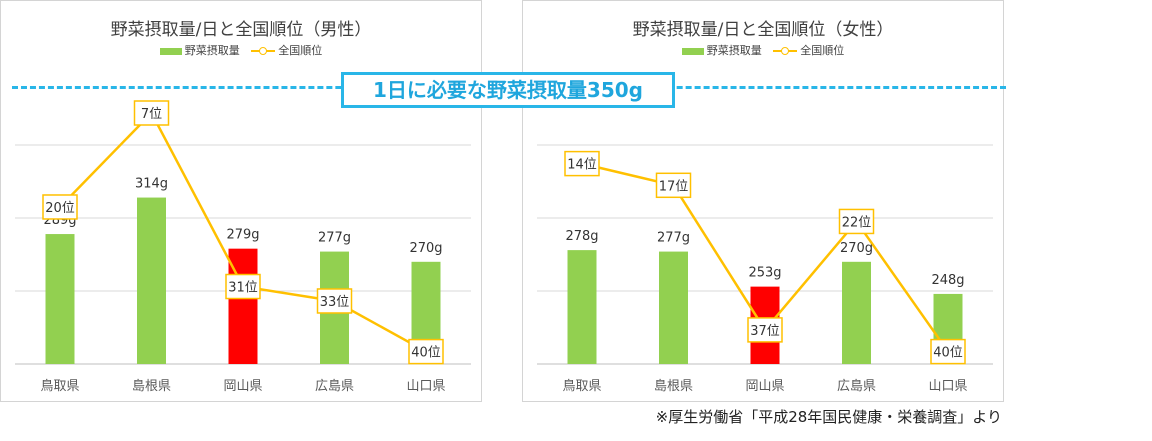  Describe the element at coordinates (151, 184) in the screenshot. I see `bar-value-label: 314g` at that location.